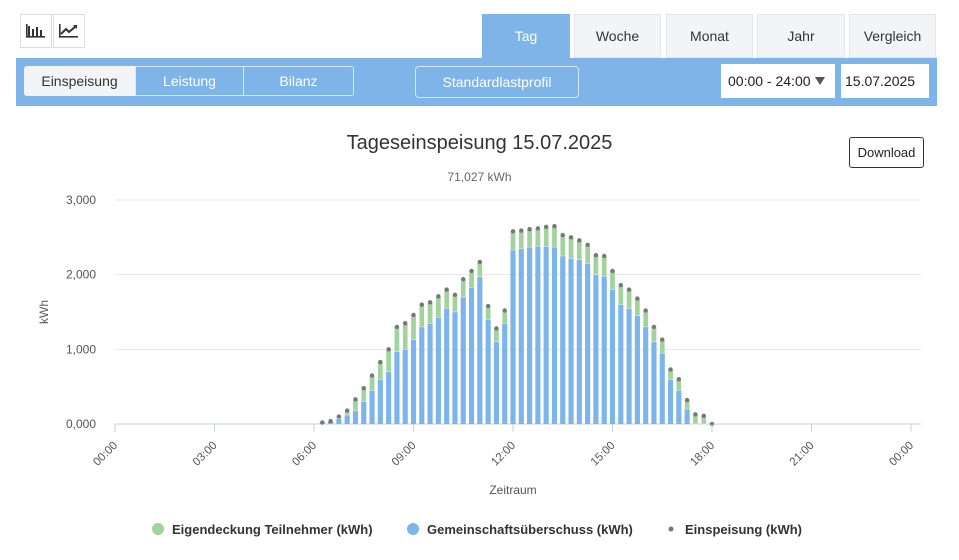  What do you see at coordinates (901, 454) in the screenshot?
I see `x-tick-label: 00:00` at bounding box center [901, 454].